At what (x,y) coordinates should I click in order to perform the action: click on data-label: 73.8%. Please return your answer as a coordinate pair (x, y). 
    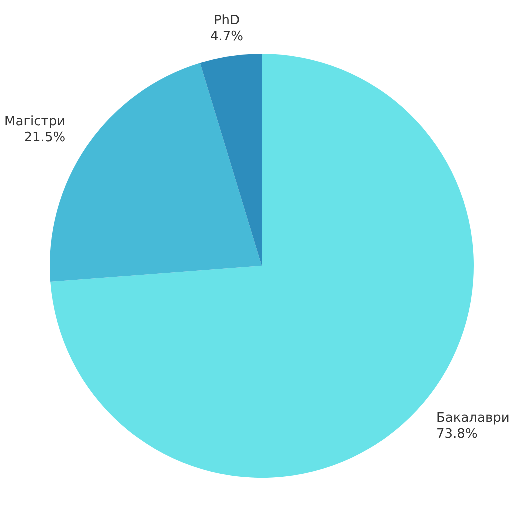
    Looking at the image, I should click on (457, 434).